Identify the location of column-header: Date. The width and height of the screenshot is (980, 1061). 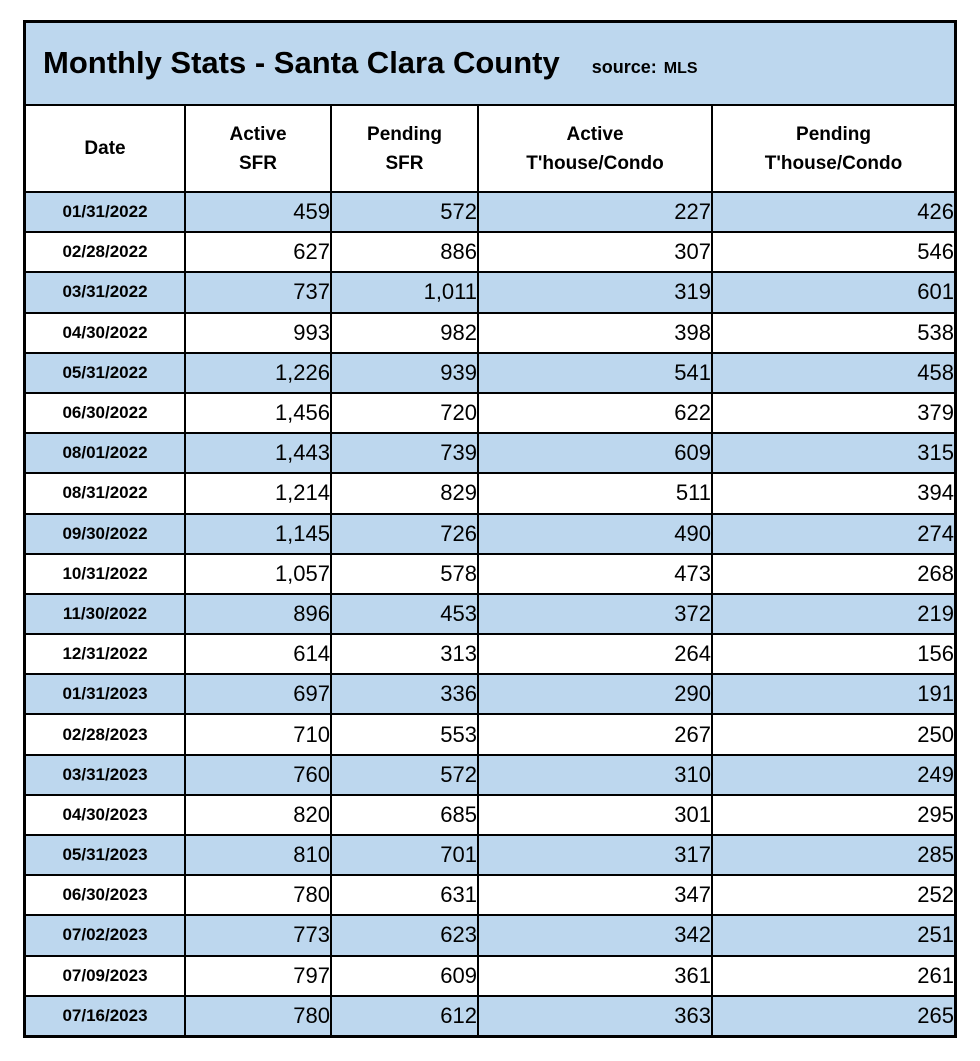
(106, 149).